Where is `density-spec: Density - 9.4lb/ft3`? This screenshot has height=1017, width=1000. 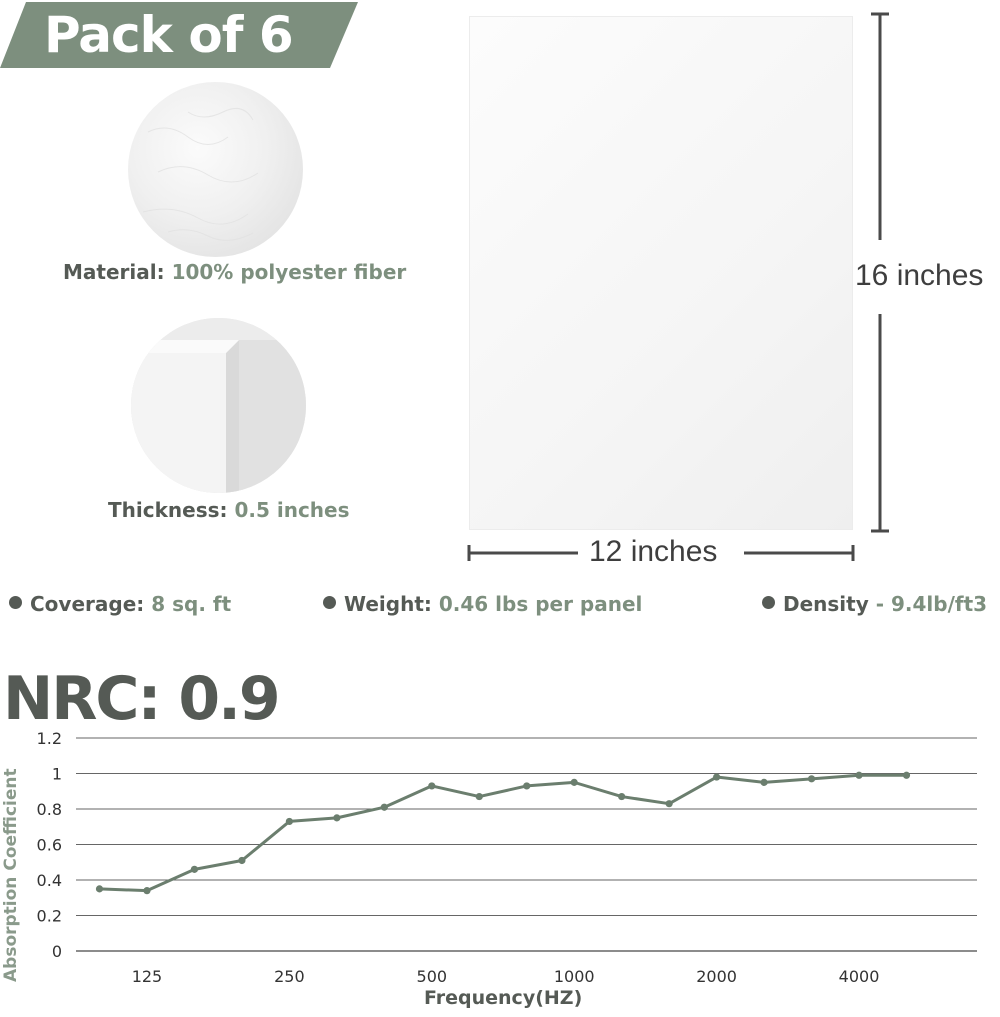
density-spec: Density - 9.4lb/ft3 is located at coordinates (874, 604).